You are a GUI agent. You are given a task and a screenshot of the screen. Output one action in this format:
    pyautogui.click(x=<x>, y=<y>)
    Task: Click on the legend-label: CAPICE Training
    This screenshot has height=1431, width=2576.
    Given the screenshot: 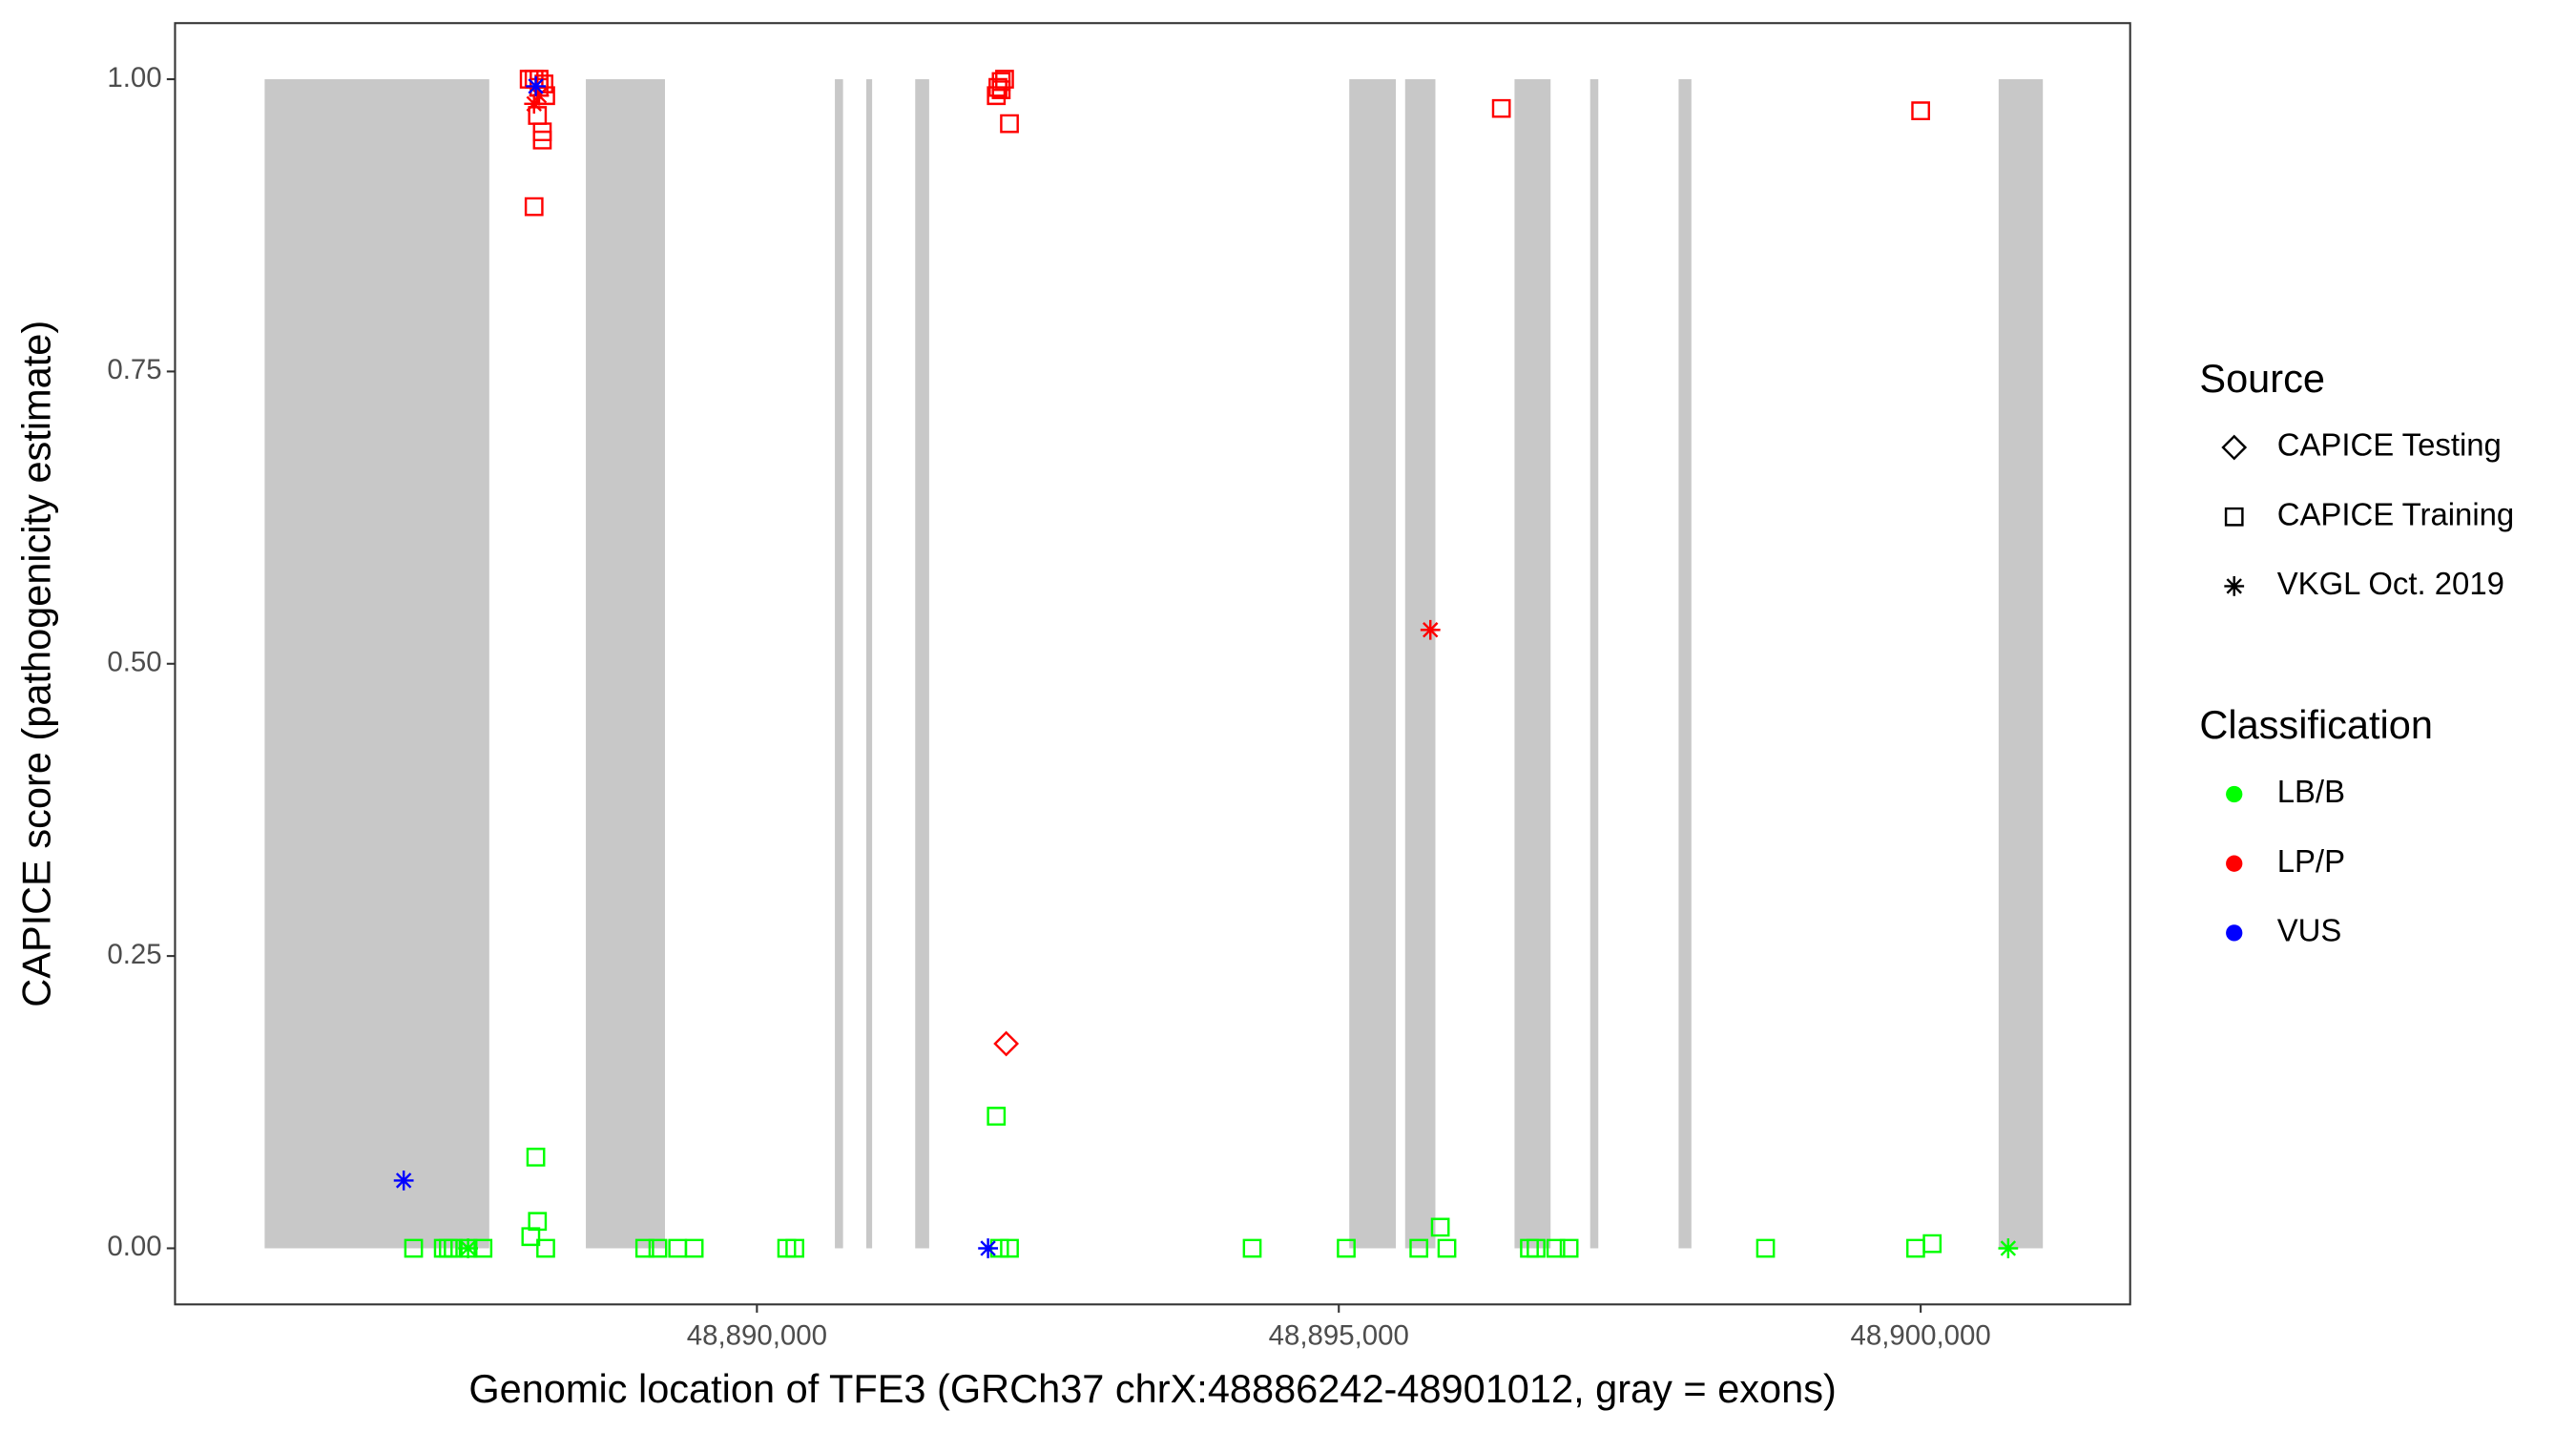 What is the action you would take?
    pyautogui.click(x=2396, y=513)
    